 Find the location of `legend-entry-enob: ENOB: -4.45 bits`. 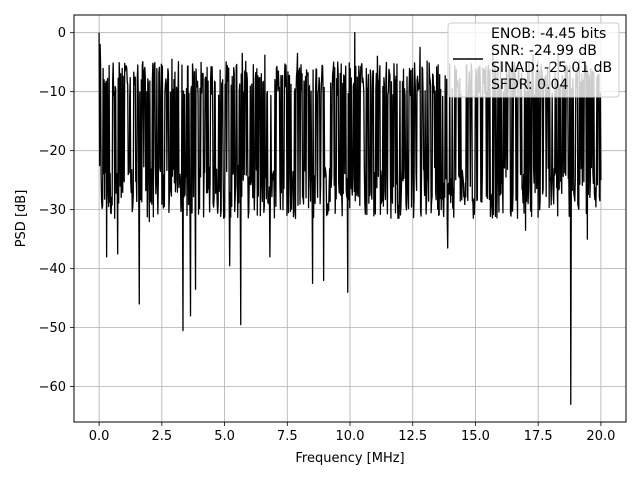

legend-entry-enob: ENOB: -4.45 bits is located at coordinates (548, 34).